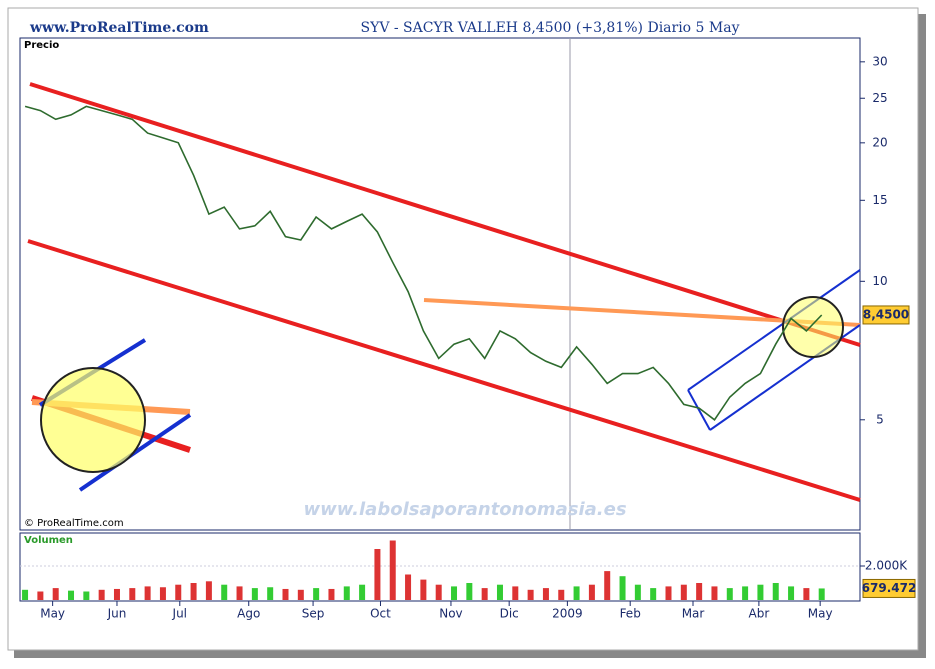 The image size is (935, 669). Describe the element at coordinates (380, 614) in the screenshot. I see `x-tick-label: Oct` at that location.